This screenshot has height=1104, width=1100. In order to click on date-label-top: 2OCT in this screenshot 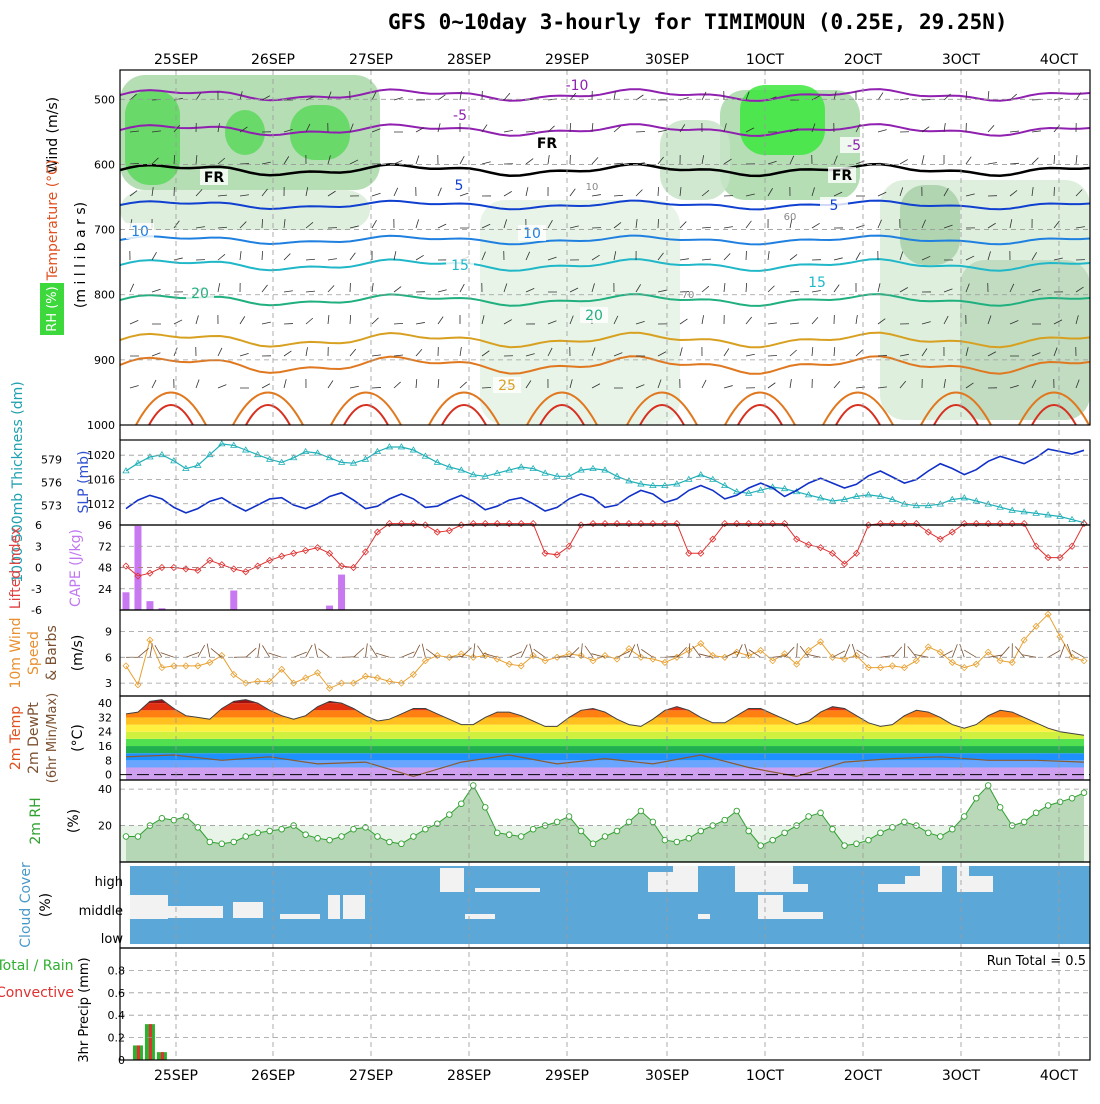, I will do `click(863, 60)`.